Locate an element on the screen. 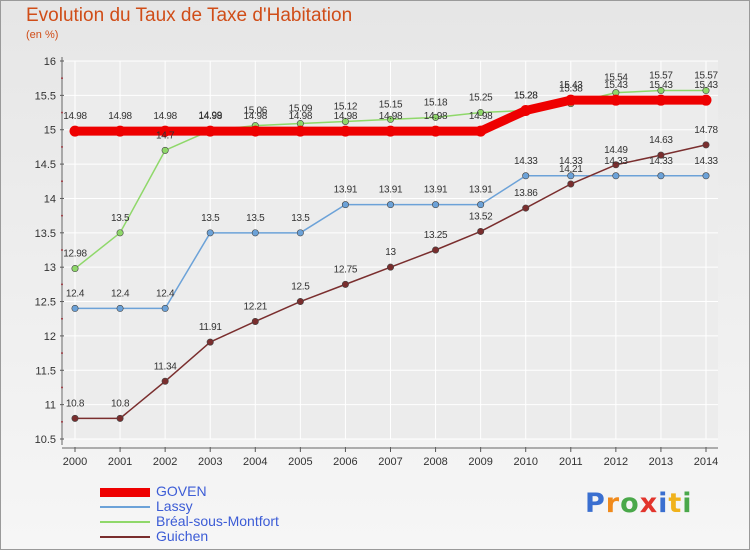 The image size is (750, 550). data-label: 12.5 is located at coordinates (300, 287).